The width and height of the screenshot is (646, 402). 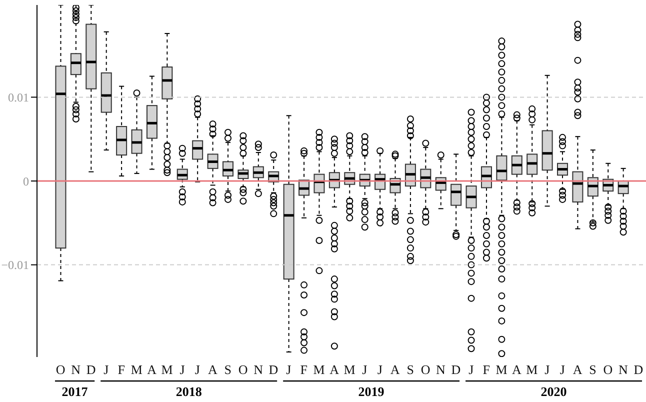 What do you see at coordinates (26, 181) in the screenshot?
I see `y-tick-label: 0` at bounding box center [26, 181].